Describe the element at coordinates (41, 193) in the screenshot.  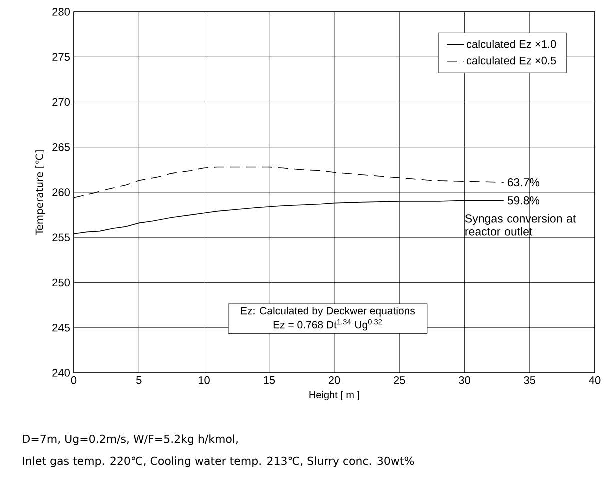
I see `y-axis-title: Temperature [℃]` at that location.